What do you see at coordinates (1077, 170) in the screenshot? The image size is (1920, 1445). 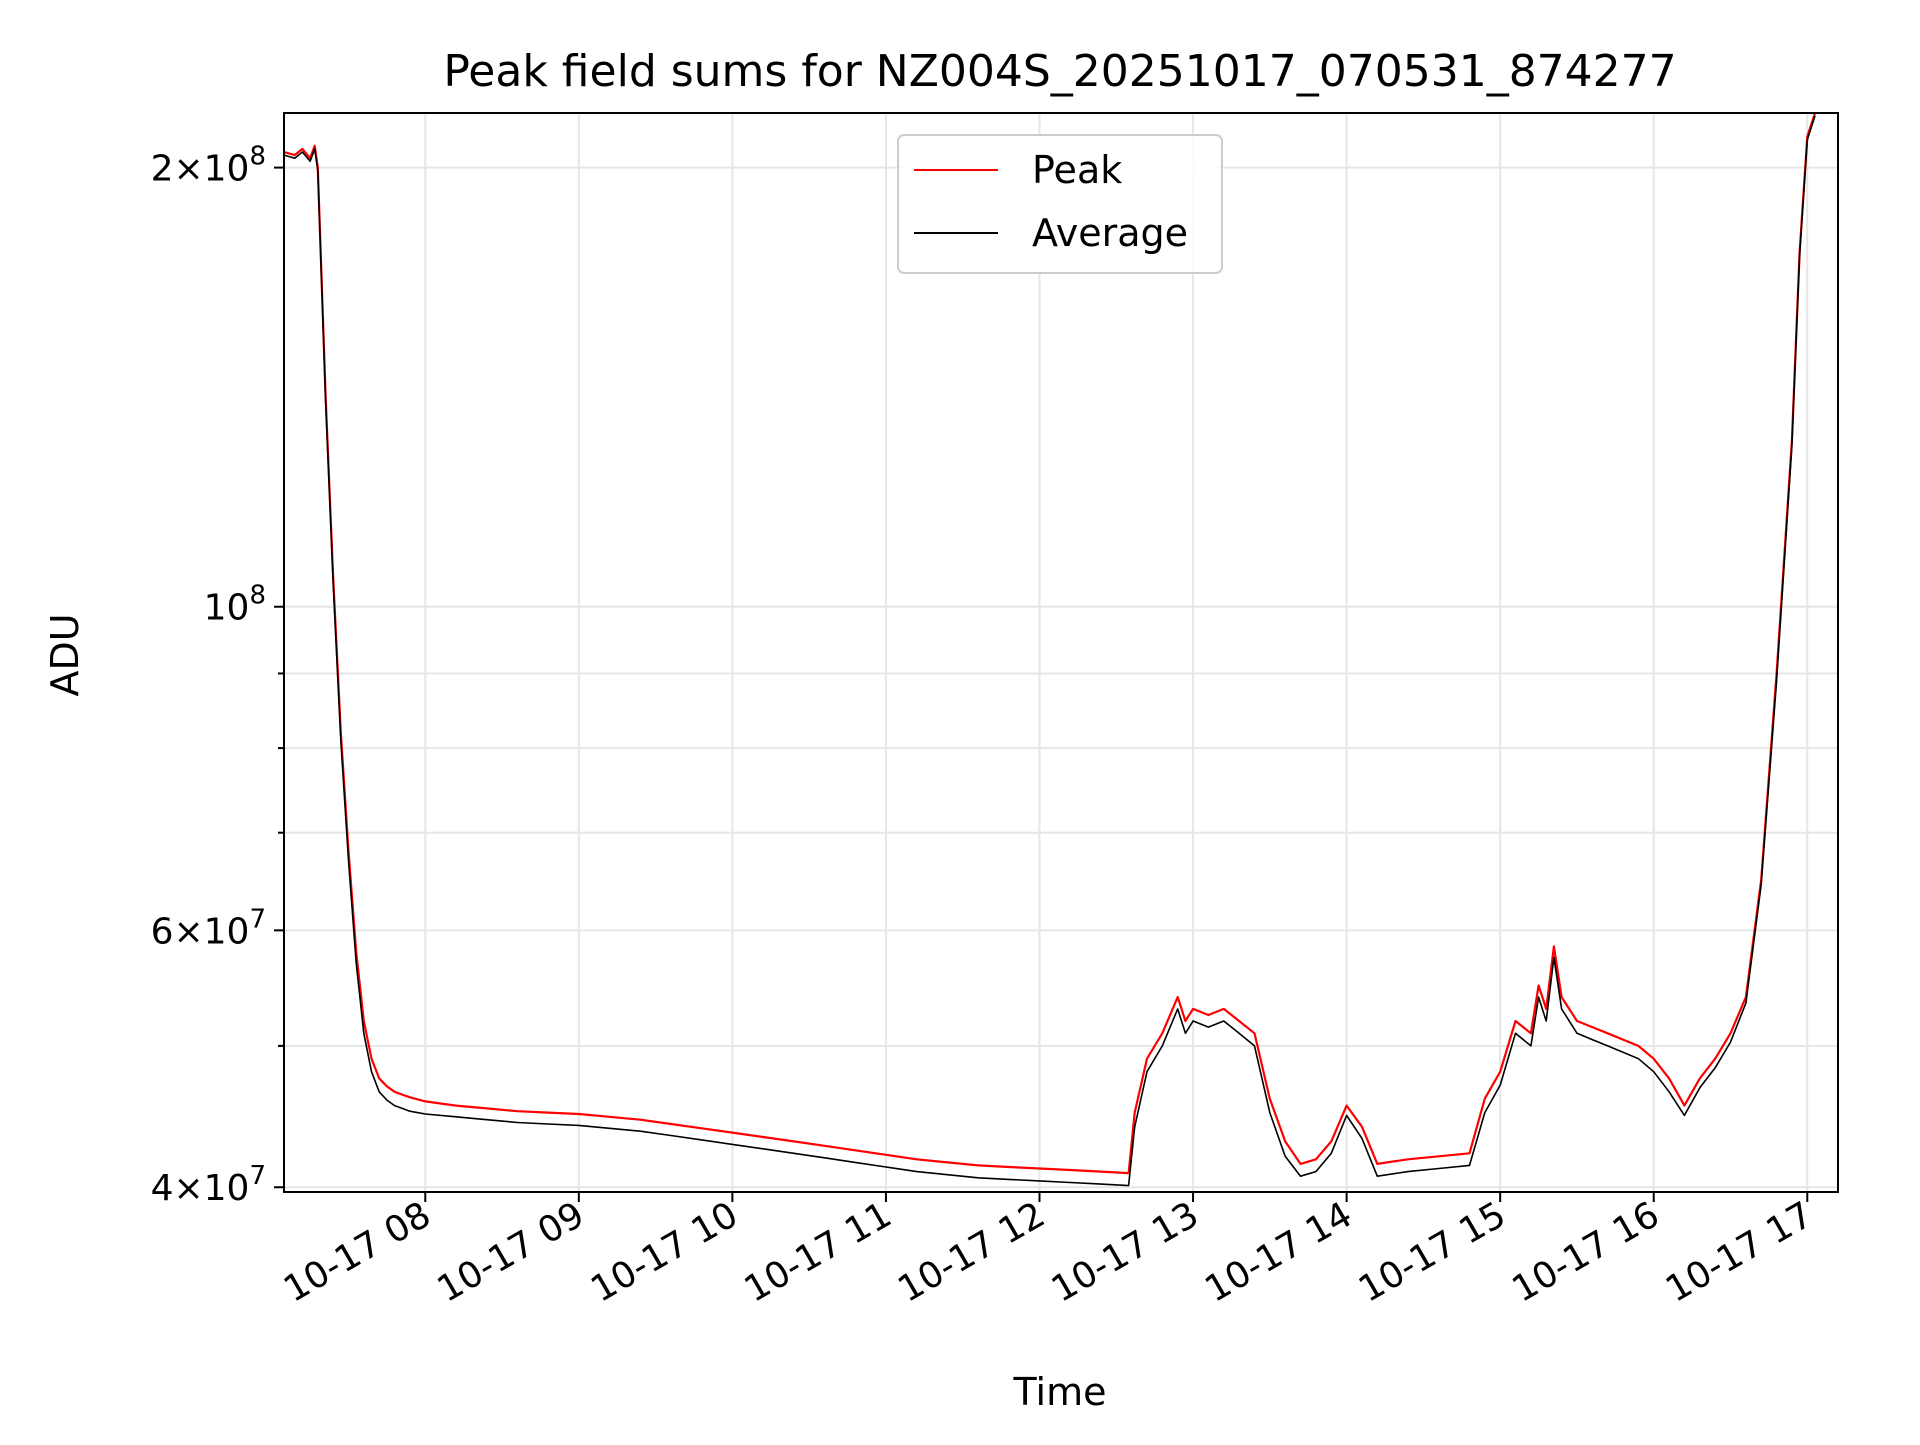 I see `legend-label-peak: Peak` at bounding box center [1077, 170].